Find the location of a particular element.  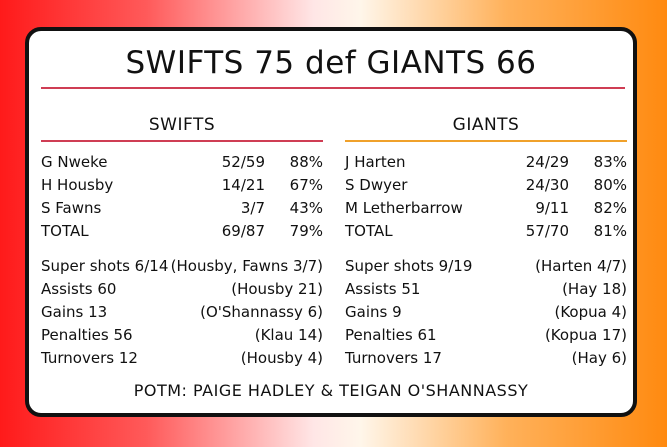

stat-label: Gains 13 is located at coordinates (74, 312).